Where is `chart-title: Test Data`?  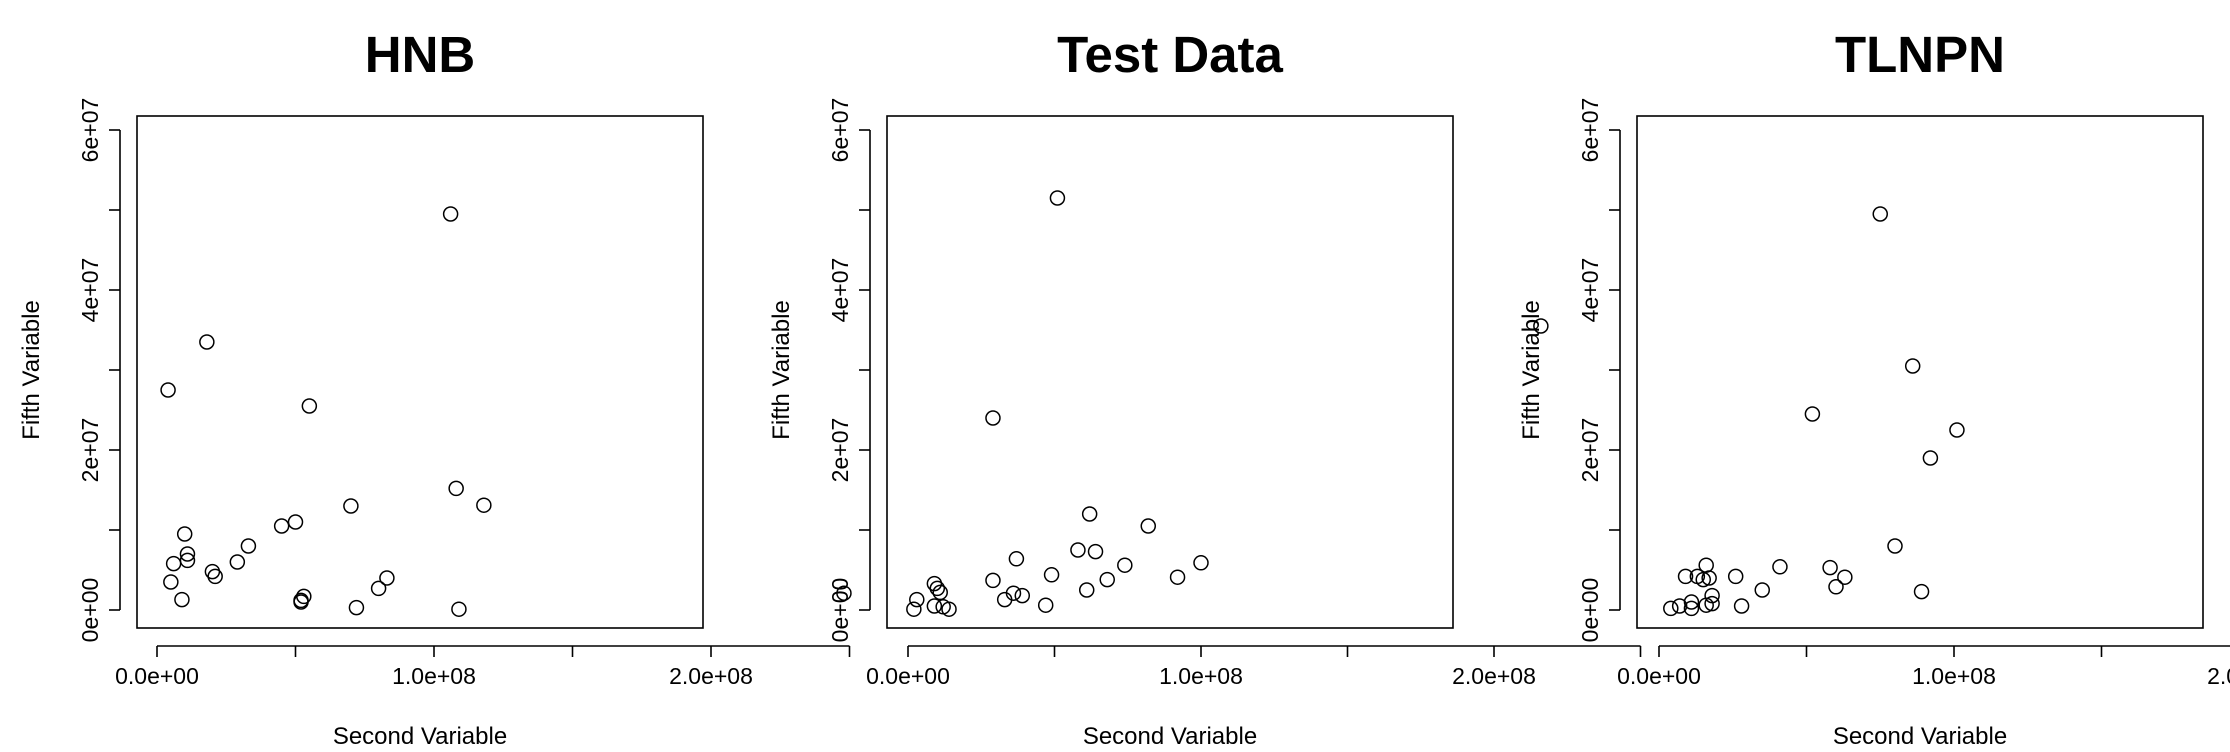 chart-title: Test Data is located at coordinates (1170, 54).